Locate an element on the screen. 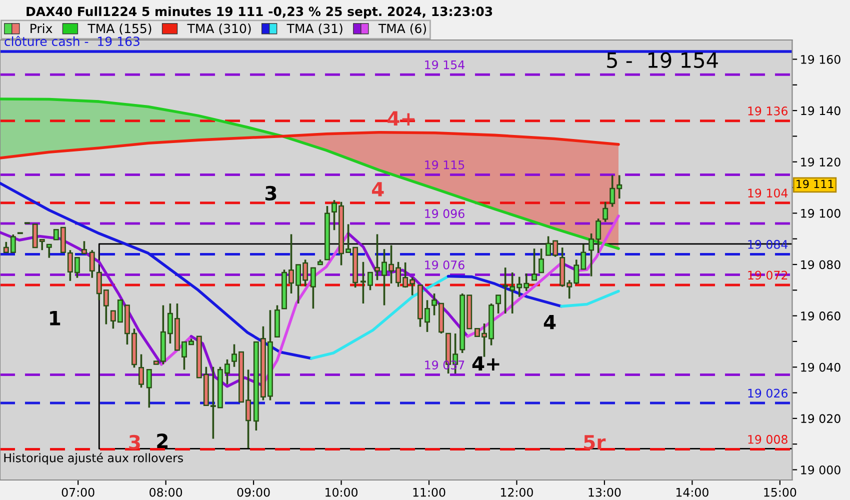  legend-label: TMA (155) is located at coordinates (120, 29).